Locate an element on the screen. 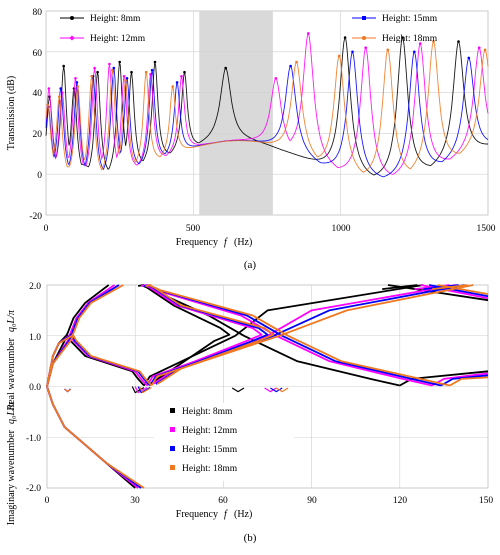 Image resolution: width=500 pixels, height=555 pixels. legend-label: Height: 15mm is located at coordinates (410, 19).